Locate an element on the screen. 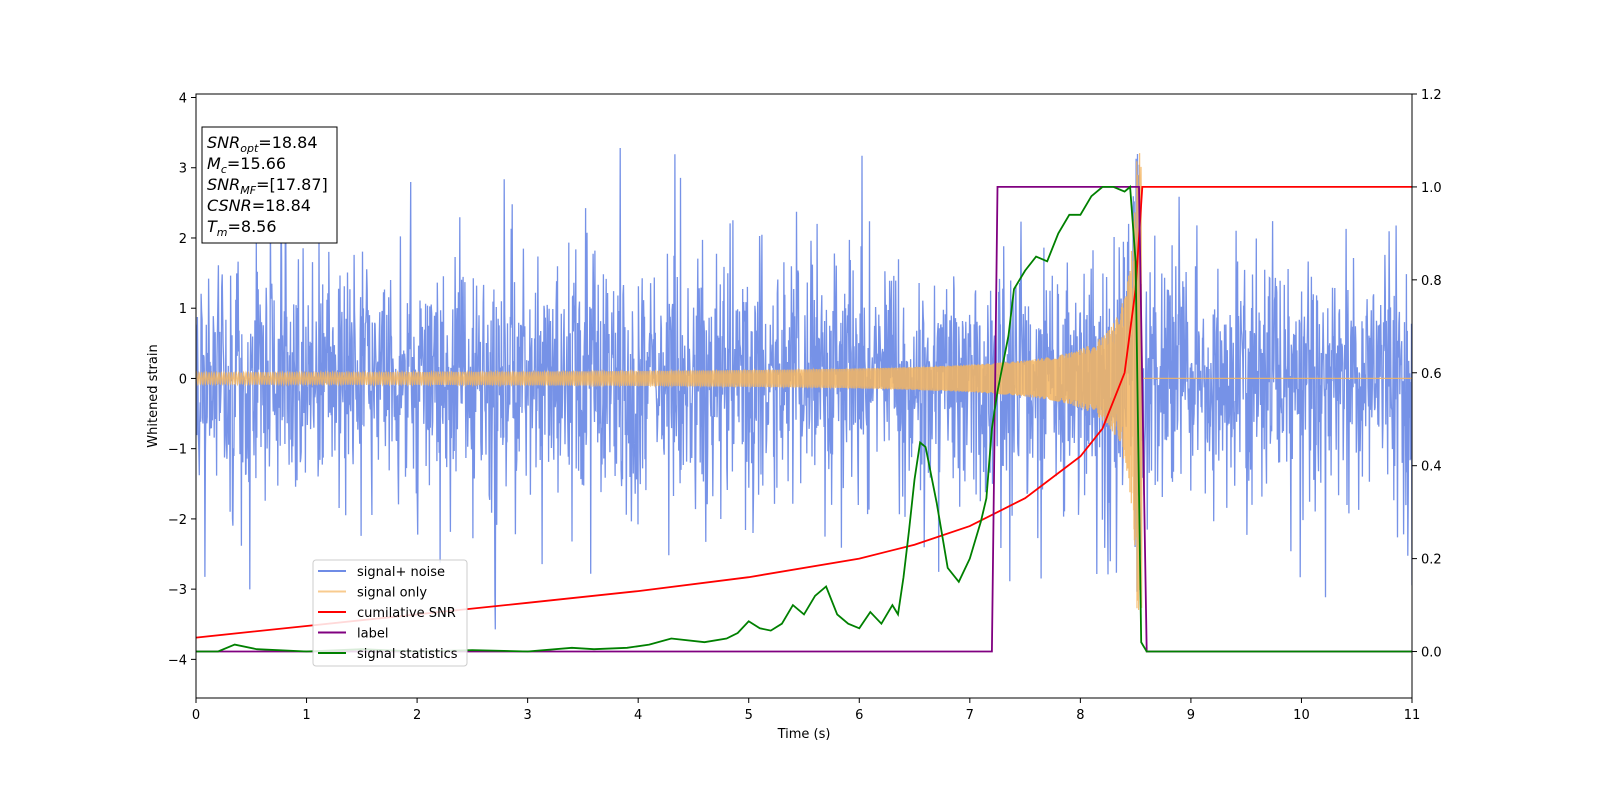 The width and height of the screenshot is (1600, 804). y-right-tick-label: 0.4 is located at coordinates (1431, 467).